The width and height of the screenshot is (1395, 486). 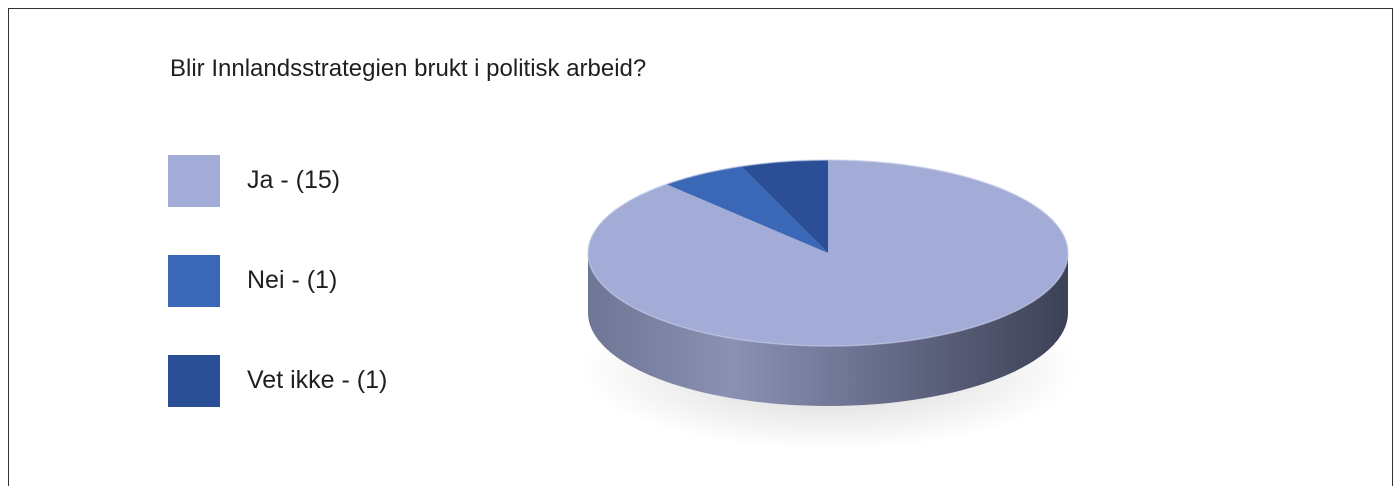 What do you see at coordinates (194, 381) in the screenshot?
I see `legend-swatch-vet-ikke` at bounding box center [194, 381].